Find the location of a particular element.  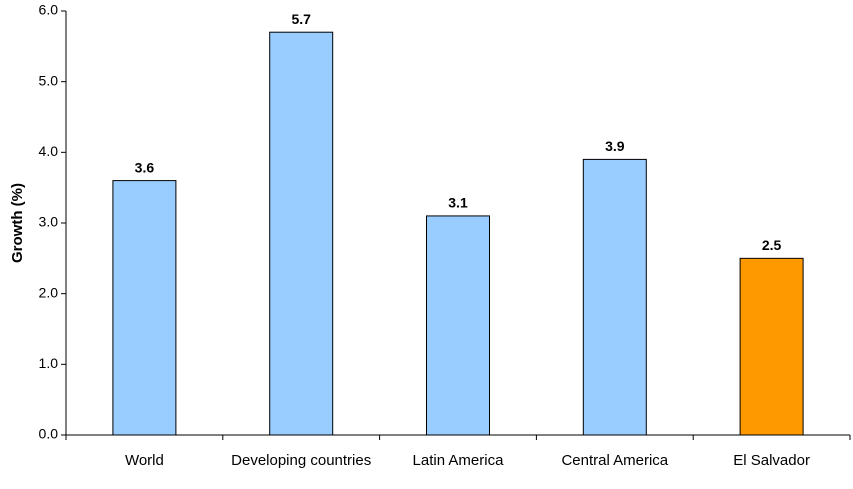

value-label: 2.5 is located at coordinates (772, 245).